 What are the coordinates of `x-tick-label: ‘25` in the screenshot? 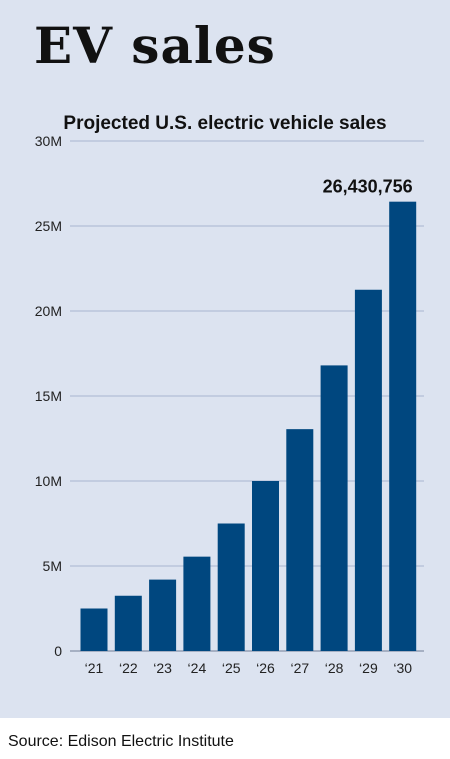 It's located at (231, 668).